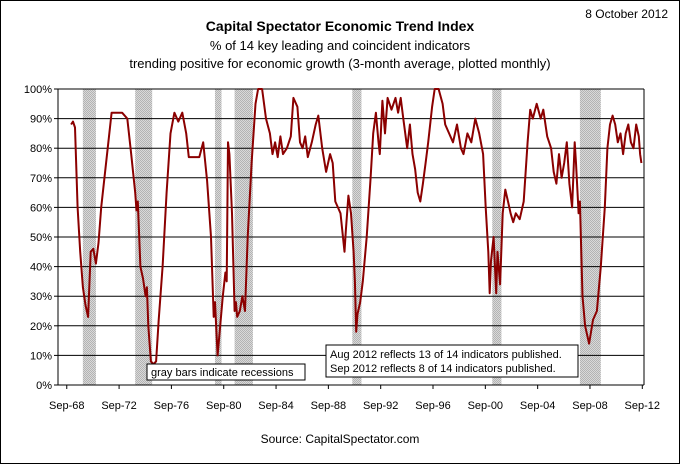  What do you see at coordinates (275, 406) in the screenshot?
I see `x-tick-label: Sep-84` at bounding box center [275, 406].